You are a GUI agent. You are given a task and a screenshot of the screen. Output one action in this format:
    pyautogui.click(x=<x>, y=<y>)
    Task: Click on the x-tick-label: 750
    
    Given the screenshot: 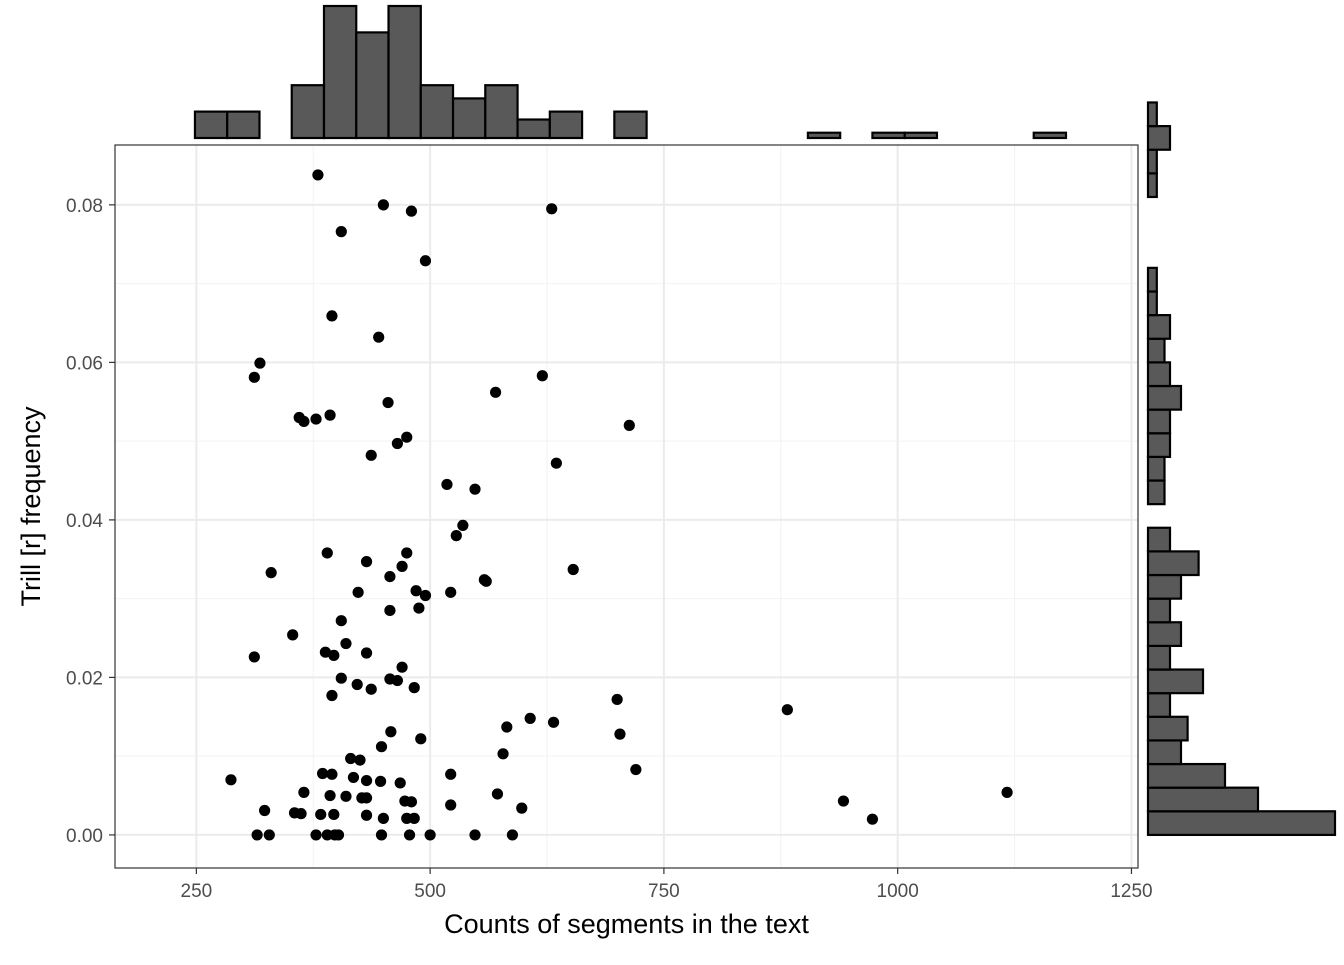 What is the action you would take?
    pyautogui.click(x=664, y=891)
    